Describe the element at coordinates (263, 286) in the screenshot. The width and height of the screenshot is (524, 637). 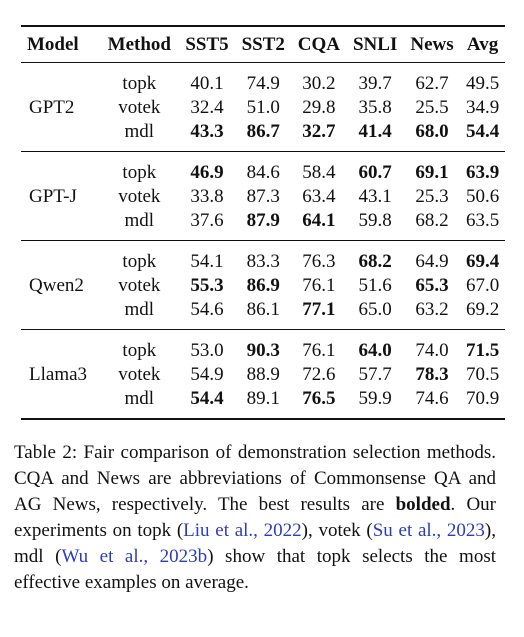
I see `table-row: Qwen2 votek 55.3 86.9 76.1 51.6 65.3 67.0` at that location.